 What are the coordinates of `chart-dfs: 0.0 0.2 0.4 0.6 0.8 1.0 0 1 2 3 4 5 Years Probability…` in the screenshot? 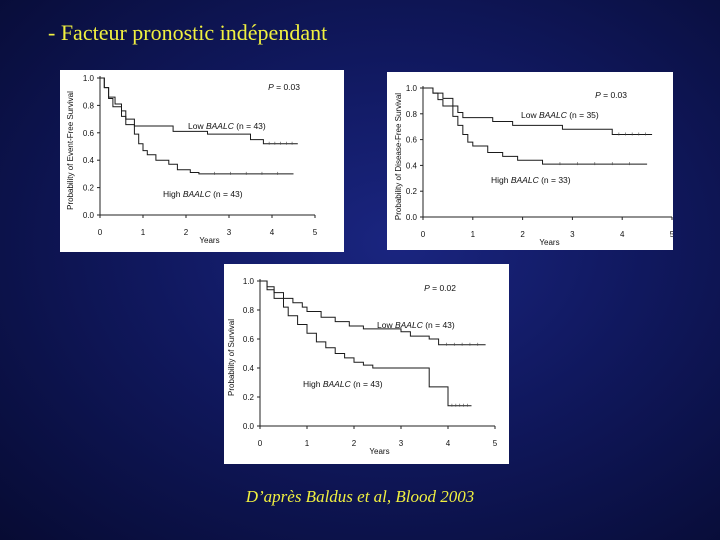 It's located at (533, 165).